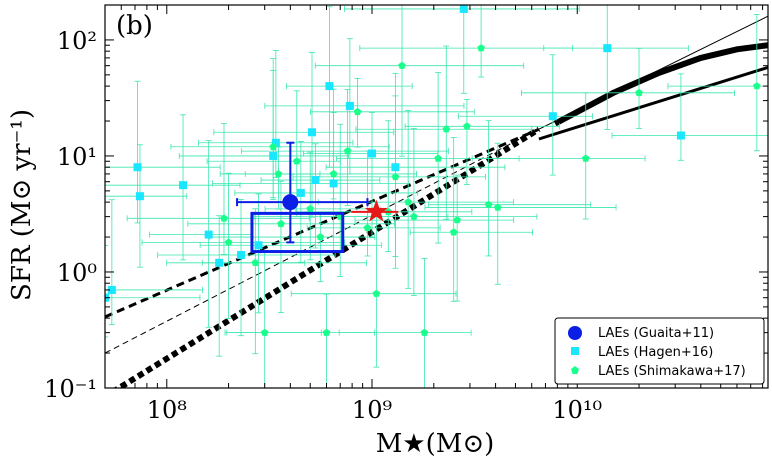 This screenshot has width=772, height=464. What do you see at coordinates (134, 26) in the screenshot?
I see `panel-label: (b)` at bounding box center [134, 26].